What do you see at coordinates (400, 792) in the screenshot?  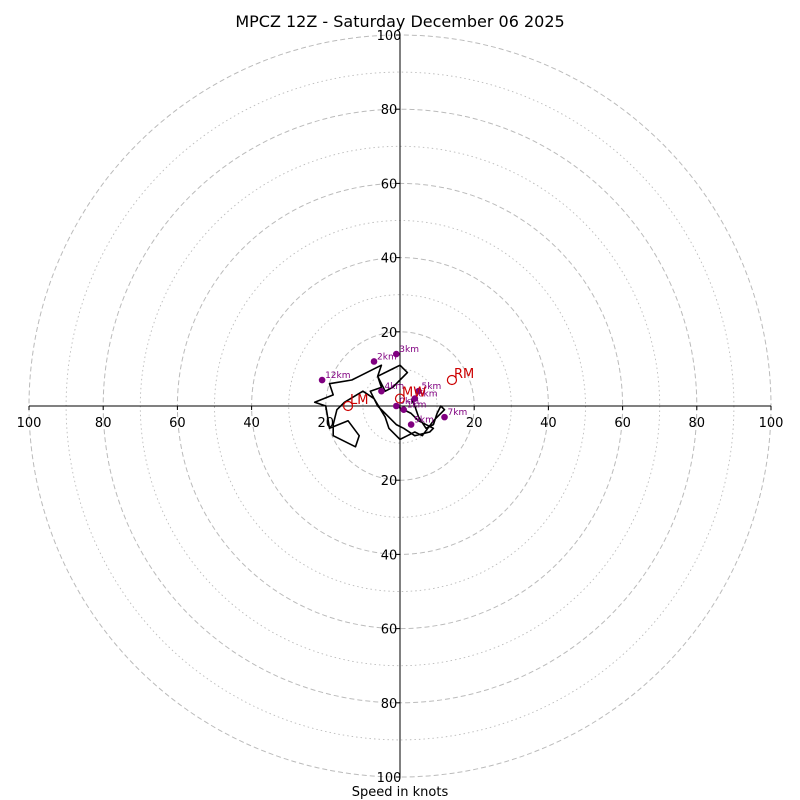 I see `x-axis-label: Speed in knots` at bounding box center [400, 792].